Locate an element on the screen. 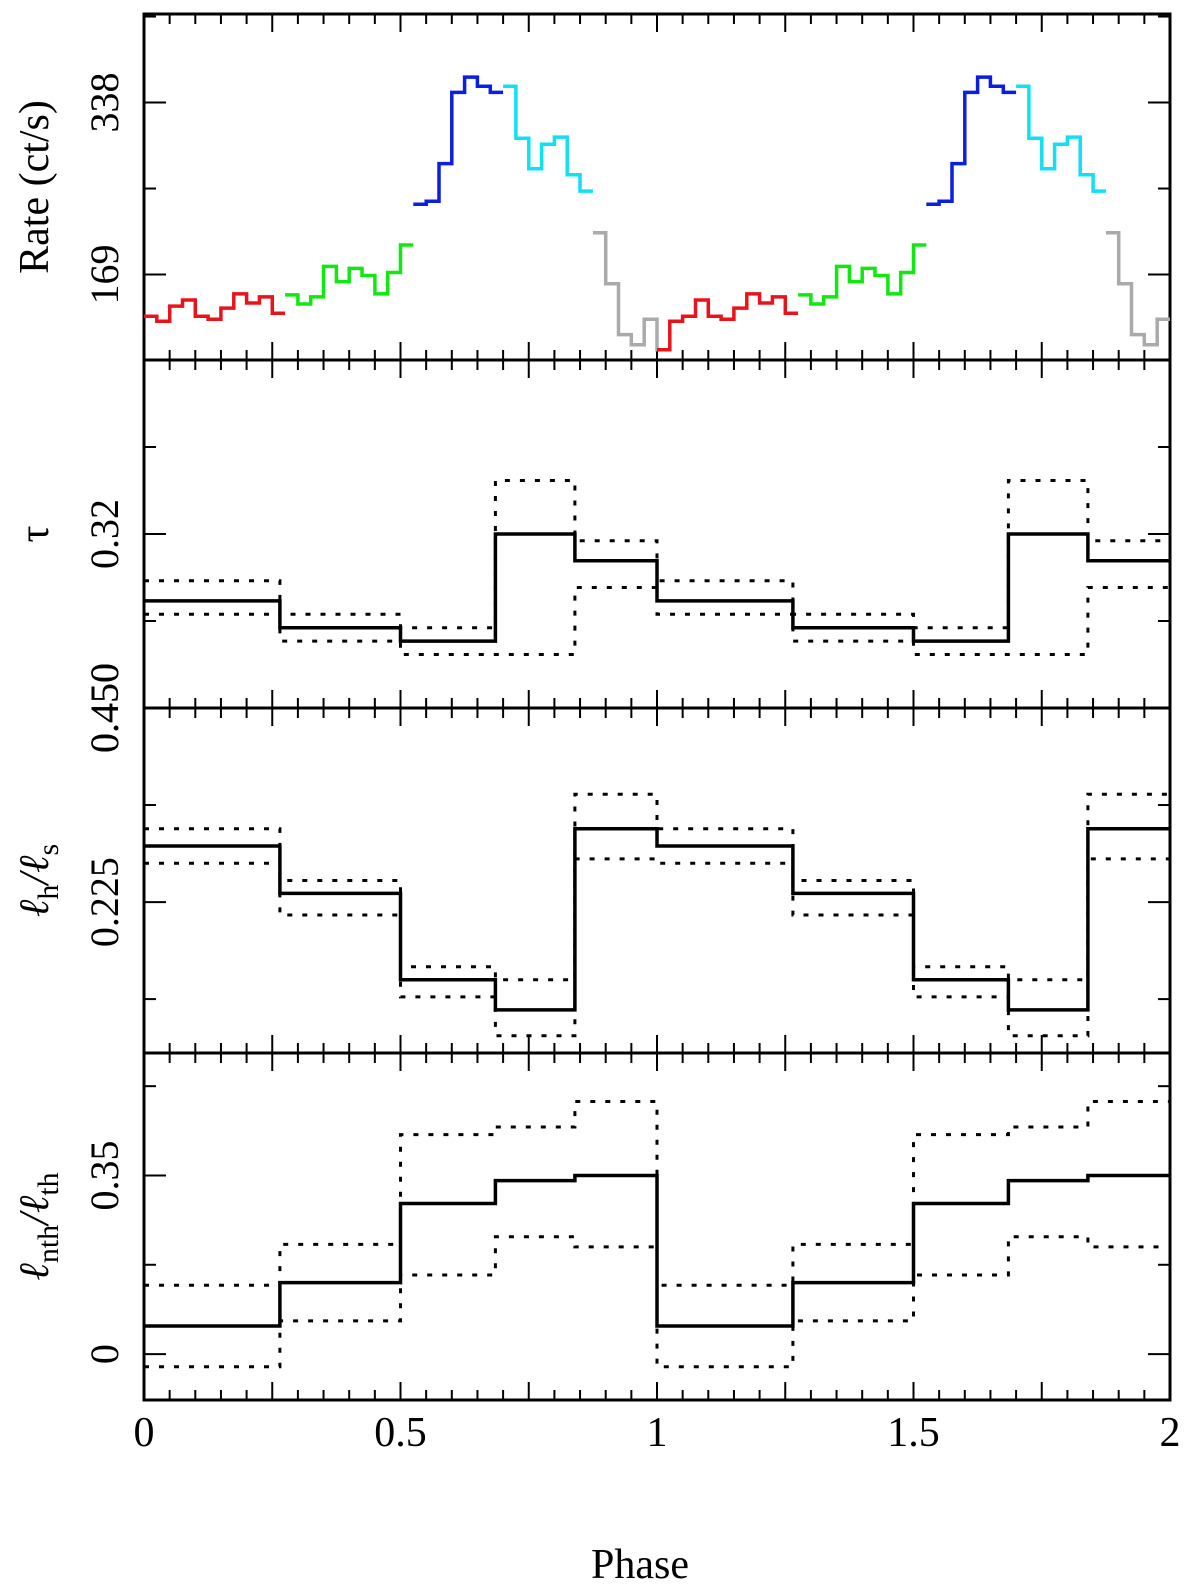 Image resolution: width=1200 pixels, height=1592 pixels. y-tick-label: 0.225 is located at coordinates (104, 902).